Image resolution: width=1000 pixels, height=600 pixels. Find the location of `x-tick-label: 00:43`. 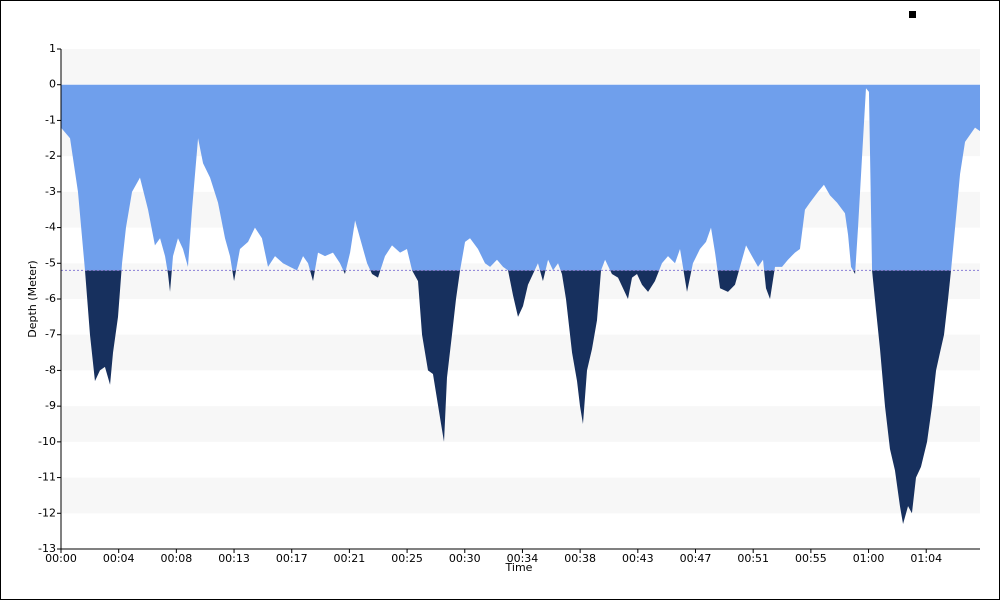

x-tick-label: 00:43 is located at coordinates (638, 558).